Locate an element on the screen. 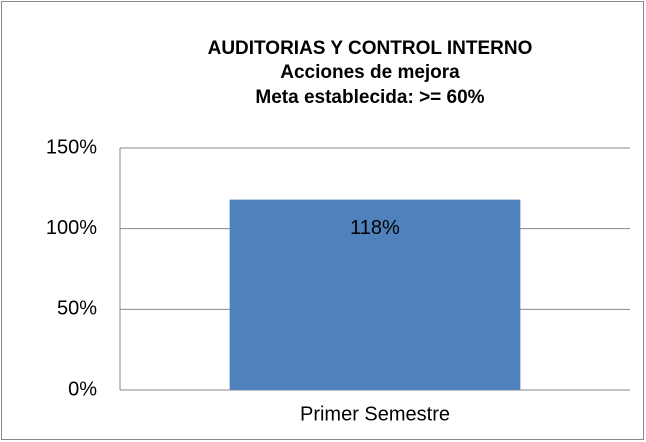 Image resolution: width=646 pixels, height=442 pixels. chart-subtitle: Meta establecida: >= 60% is located at coordinates (369, 97).